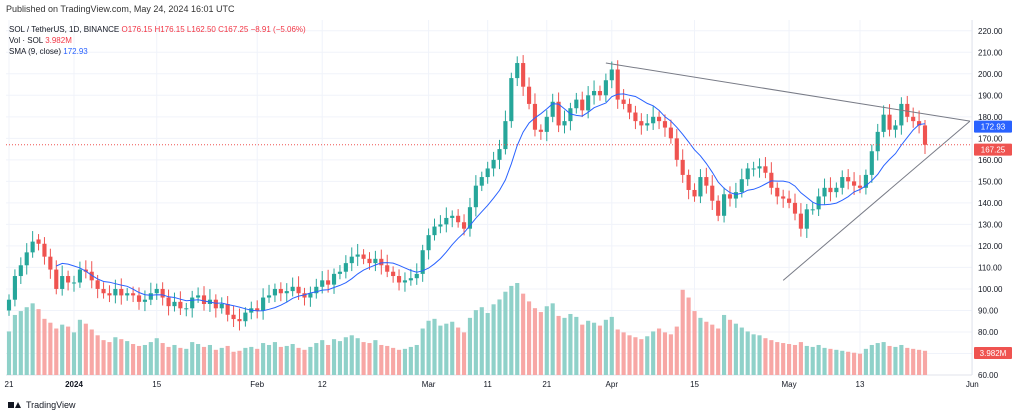 The image size is (1024, 415). I want to click on volume-badge-bg, so click(993, 353).